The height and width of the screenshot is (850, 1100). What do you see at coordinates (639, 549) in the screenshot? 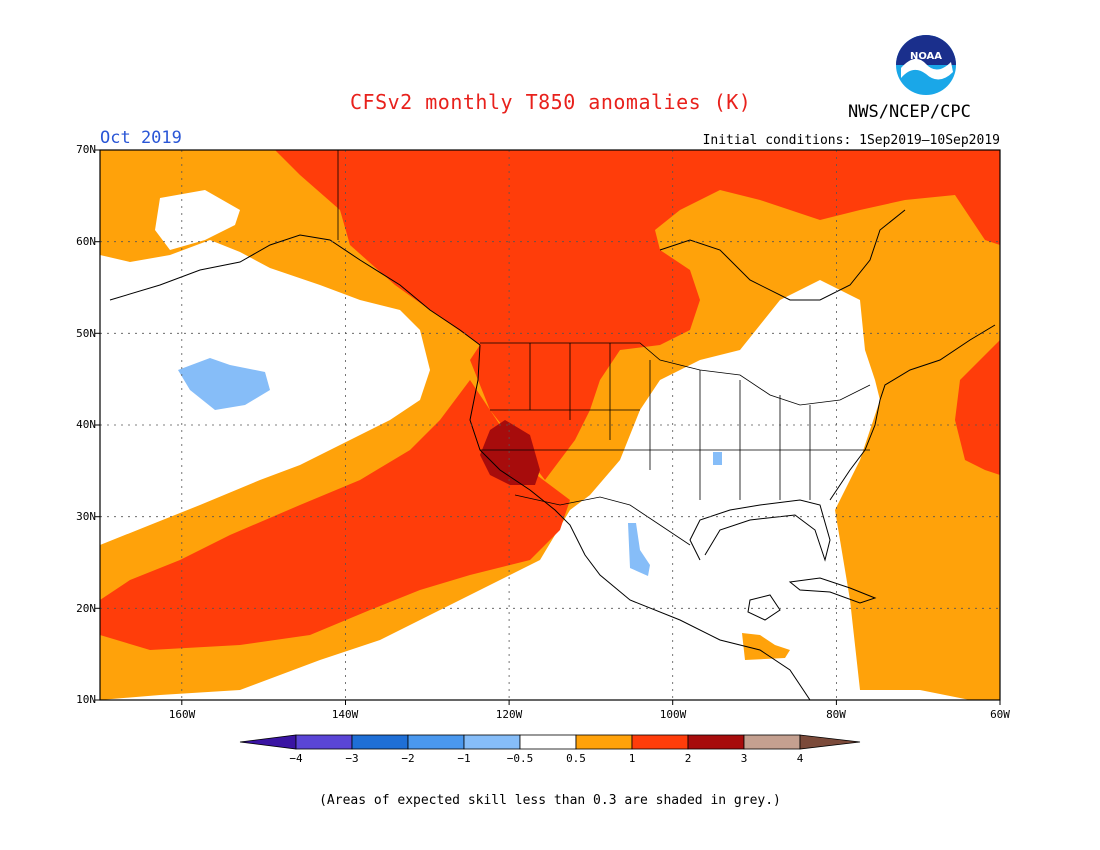
I see `anomaly-region-cool-mexico` at bounding box center [639, 549].